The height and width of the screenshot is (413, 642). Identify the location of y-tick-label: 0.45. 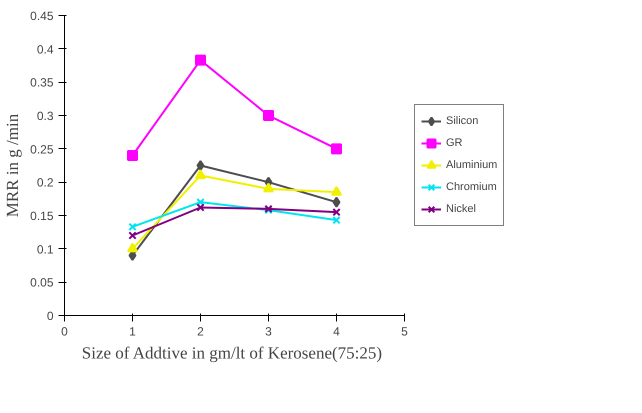
(42, 16).